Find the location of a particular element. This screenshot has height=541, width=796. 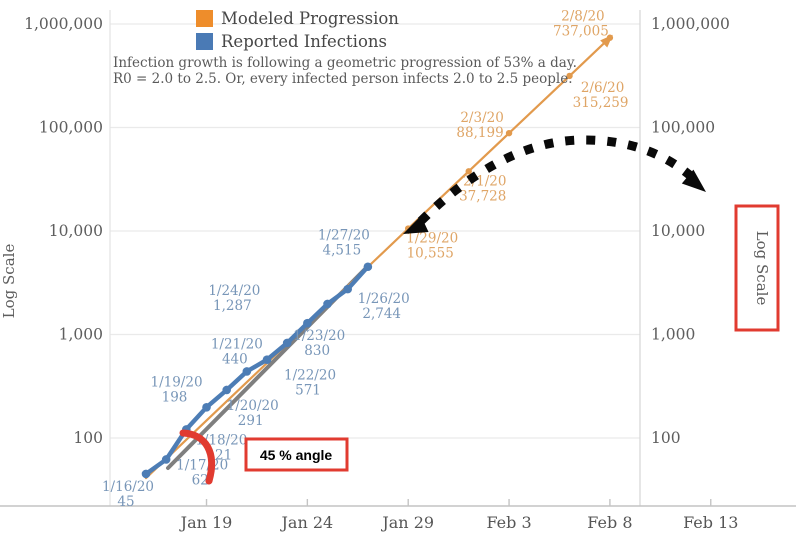

y-tick-label-right: 100 is located at coordinates (666, 438).